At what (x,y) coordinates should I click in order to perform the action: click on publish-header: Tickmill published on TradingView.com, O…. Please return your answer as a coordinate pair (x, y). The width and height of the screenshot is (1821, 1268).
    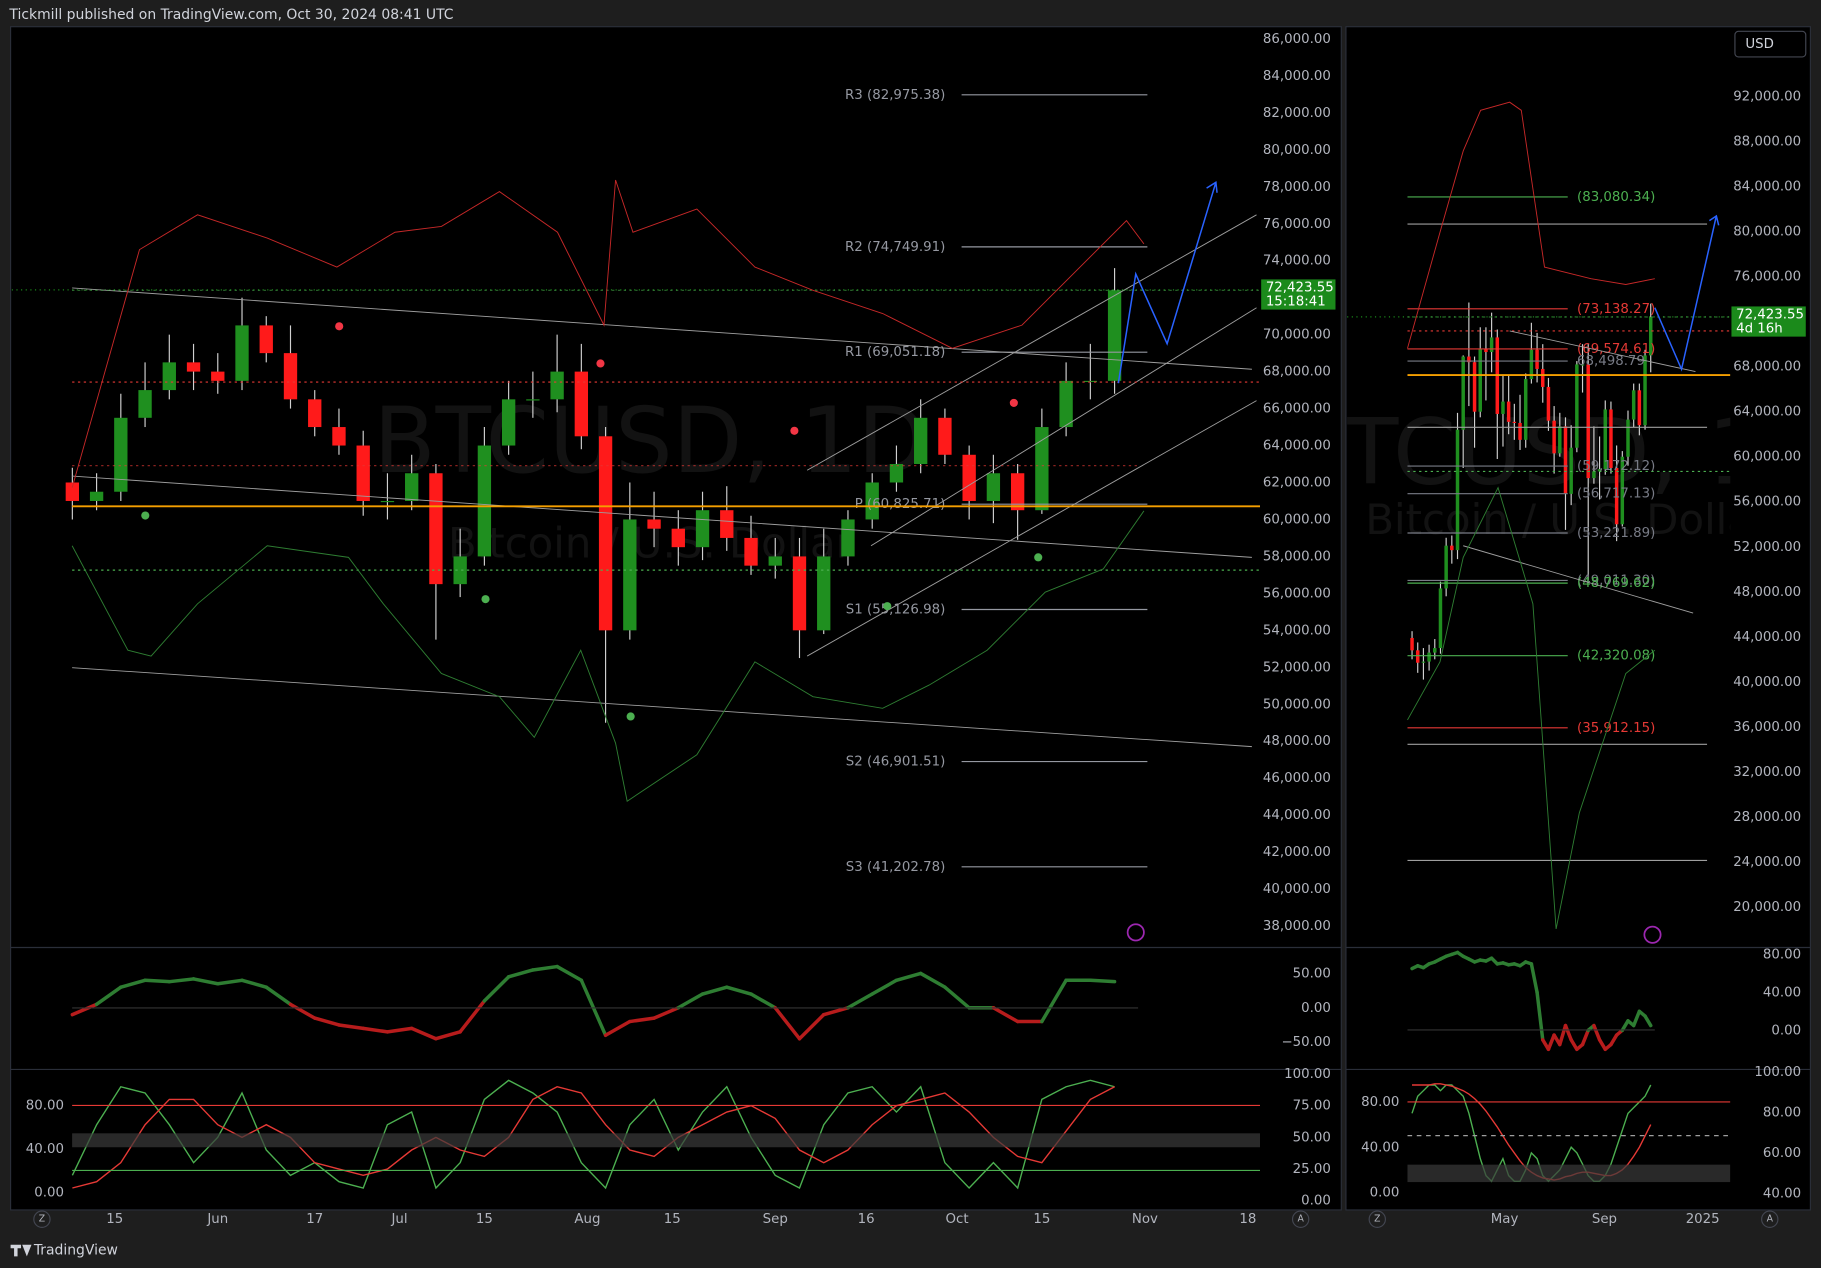
    Looking at the image, I should click on (230, 15).